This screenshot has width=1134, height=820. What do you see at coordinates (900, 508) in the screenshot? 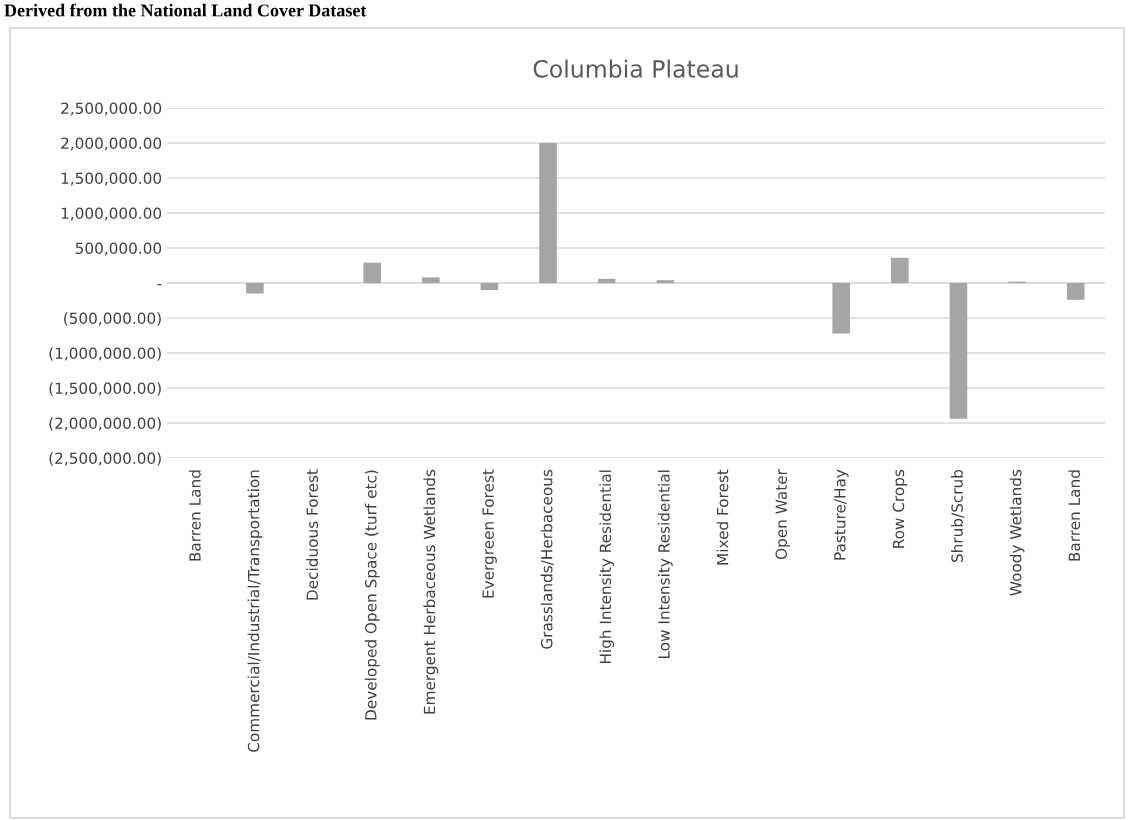
I see `x-tick-label: Row Crops` at bounding box center [900, 508].